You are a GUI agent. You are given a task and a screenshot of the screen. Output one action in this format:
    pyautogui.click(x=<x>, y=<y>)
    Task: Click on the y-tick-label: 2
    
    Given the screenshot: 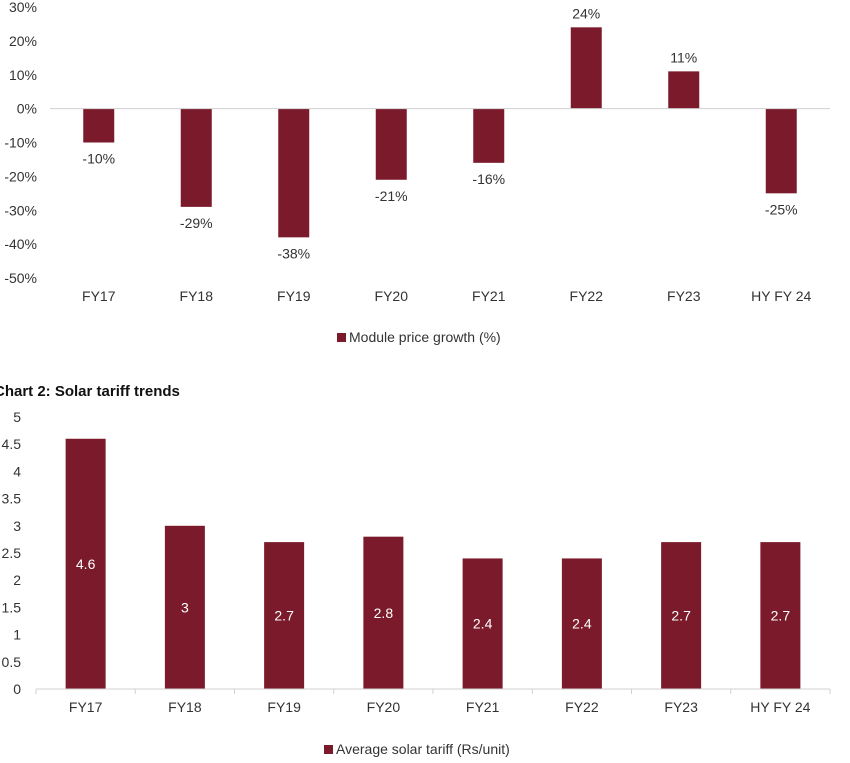 What is the action you would take?
    pyautogui.click(x=17, y=580)
    